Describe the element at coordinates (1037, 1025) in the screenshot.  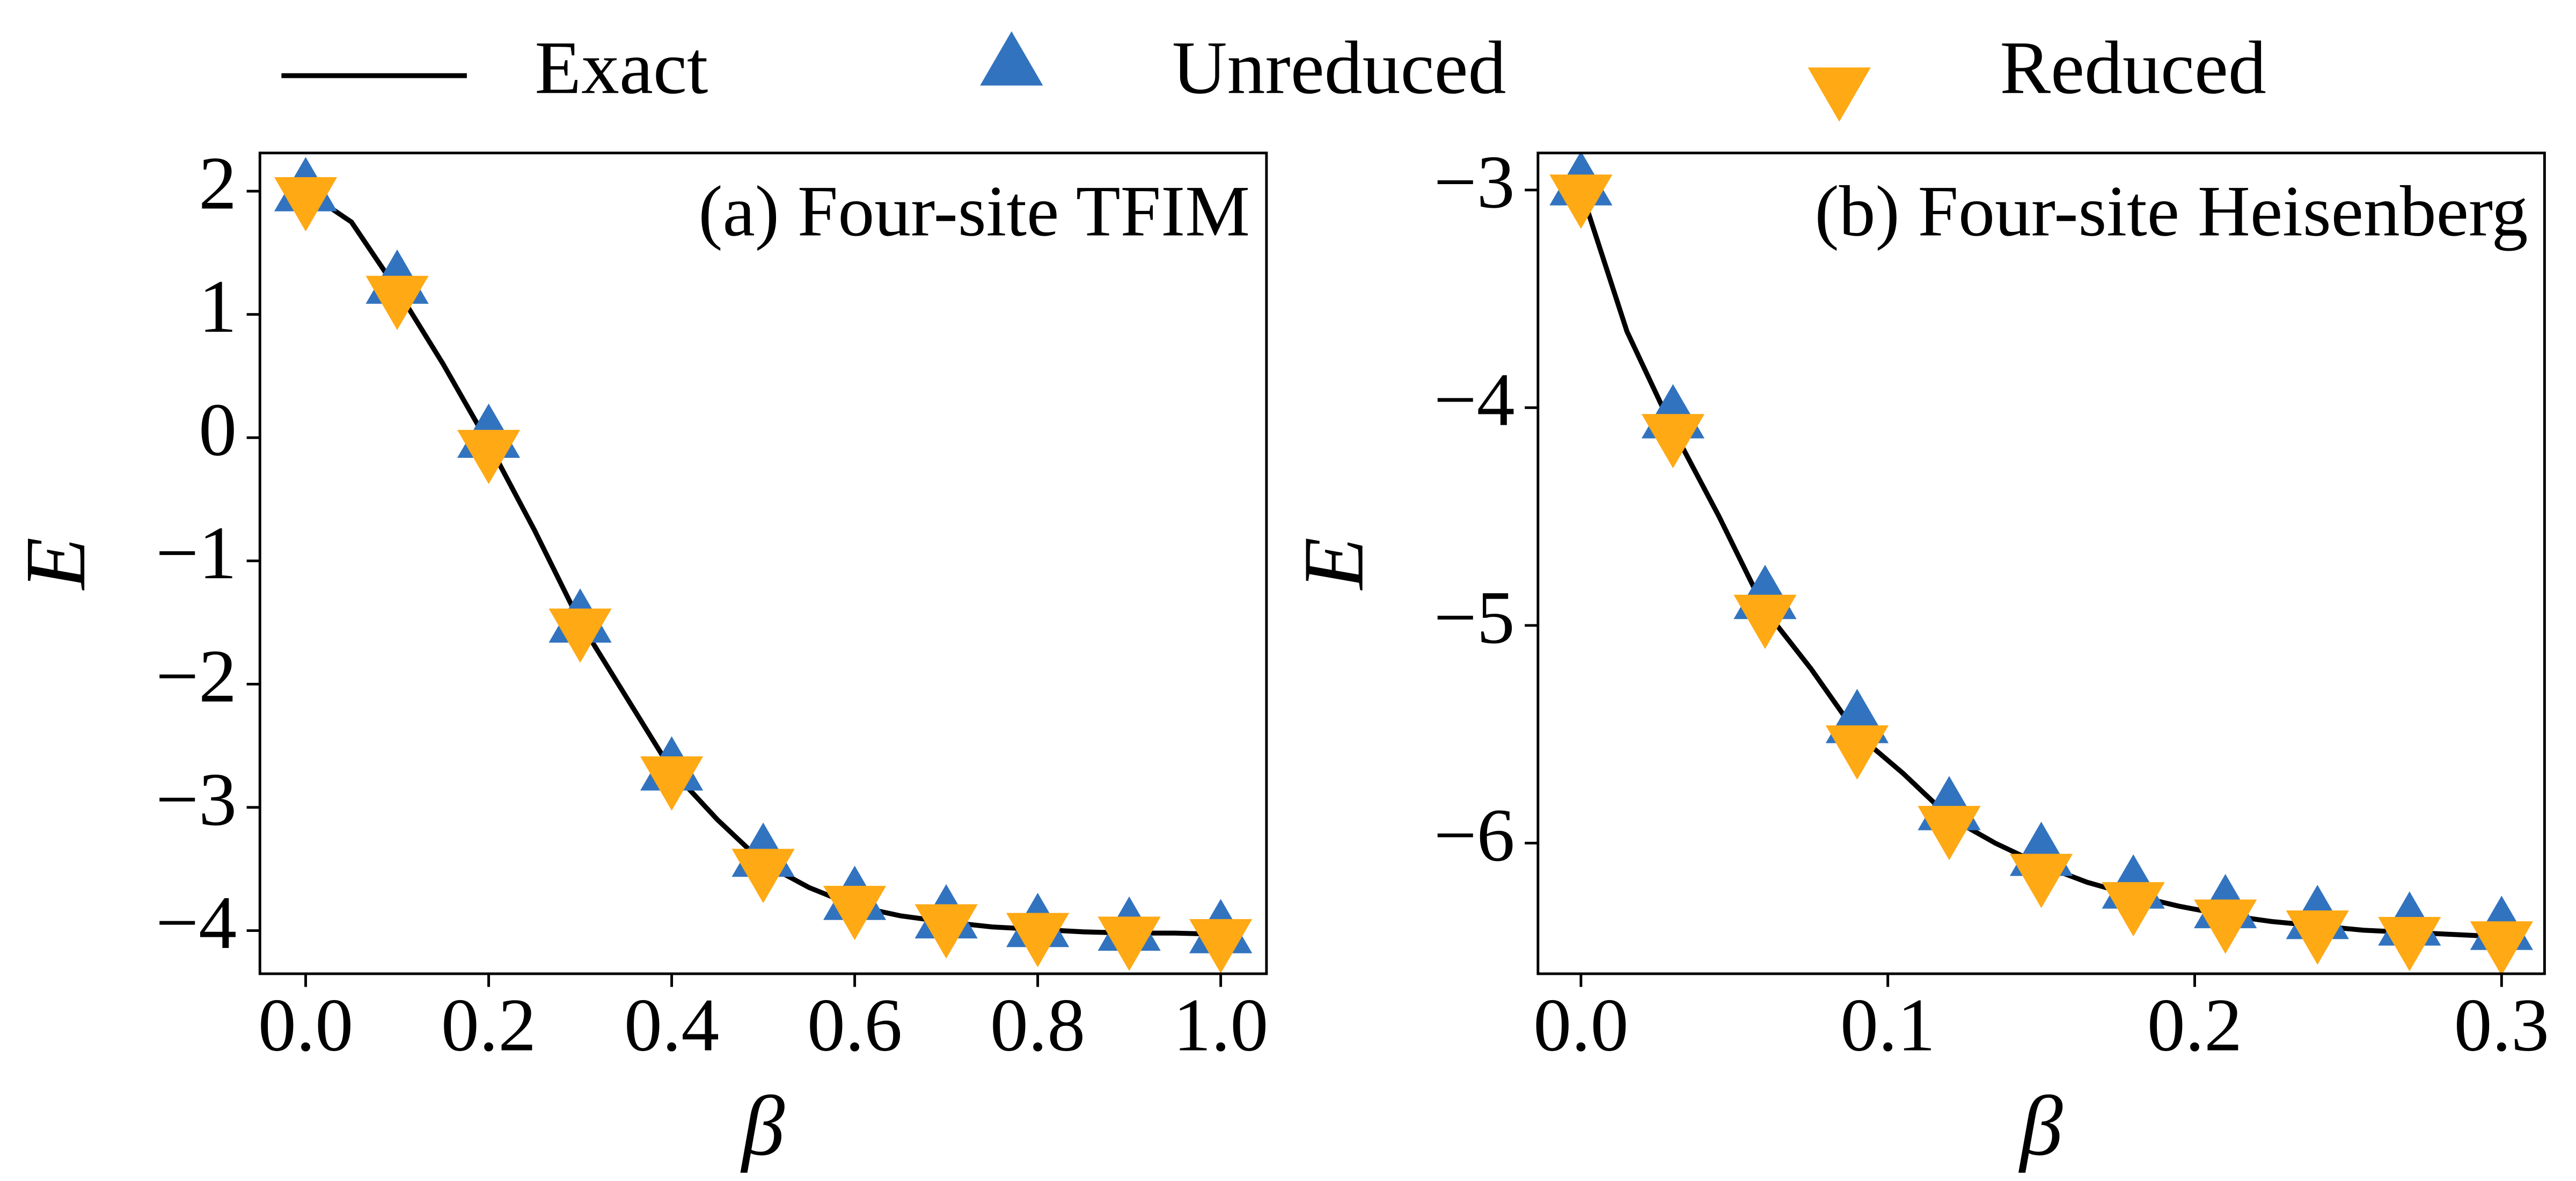
I see `x-tick-label: 0.8` at that location.